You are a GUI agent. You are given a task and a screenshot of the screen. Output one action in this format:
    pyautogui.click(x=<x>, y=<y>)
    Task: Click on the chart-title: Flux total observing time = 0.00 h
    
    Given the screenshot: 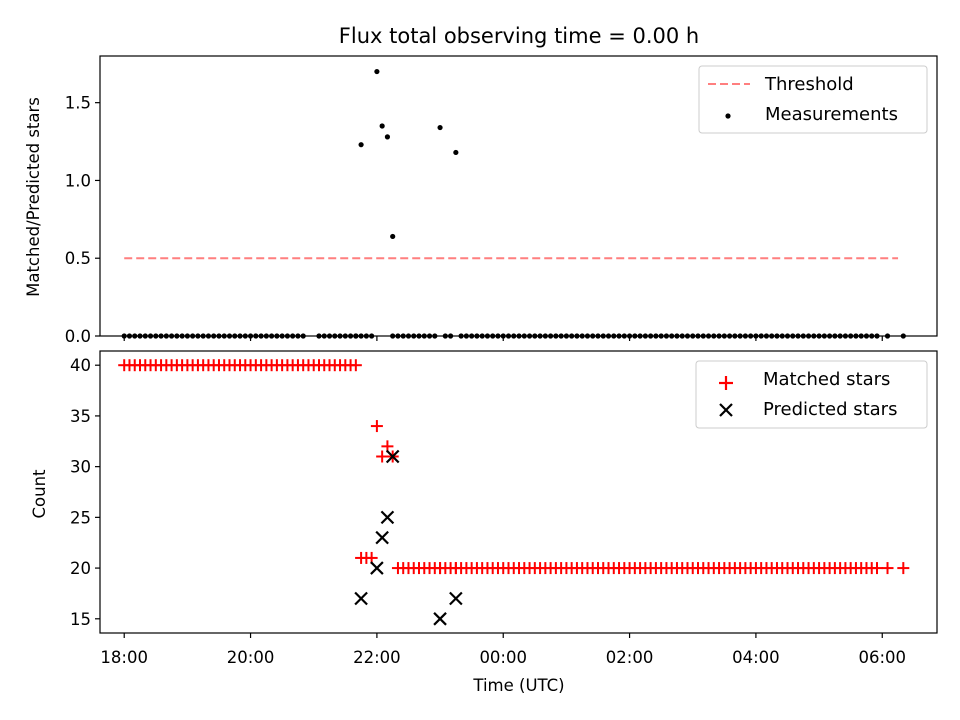 What is the action you would take?
    pyautogui.click(x=519, y=36)
    